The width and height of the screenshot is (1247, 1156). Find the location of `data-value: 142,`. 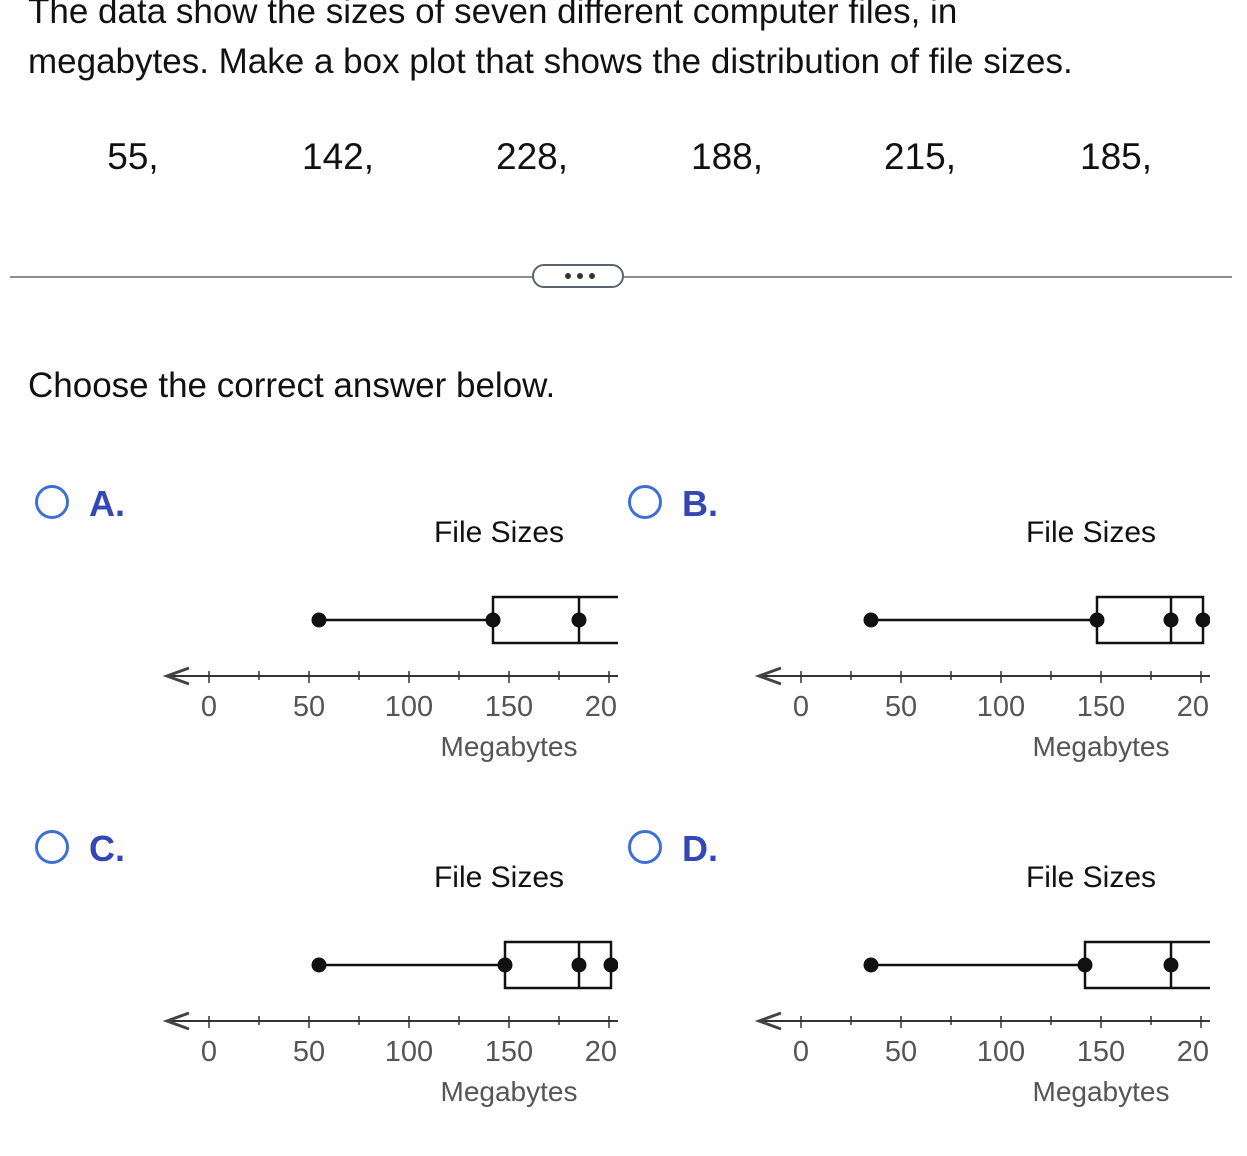

data-value: 142, is located at coordinates (338, 156).